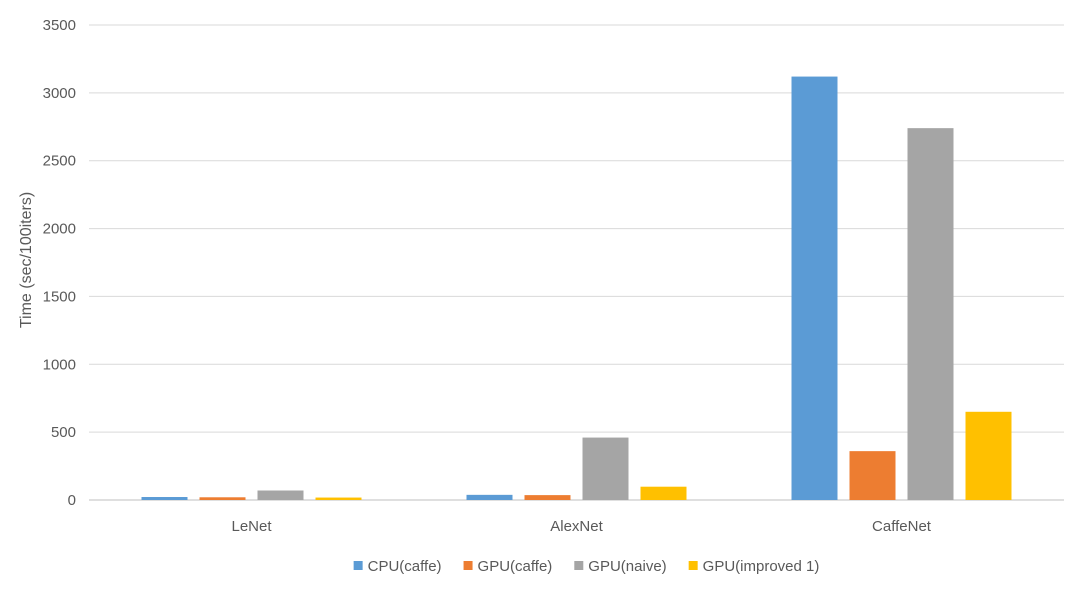 The width and height of the screenshot is (1084, 599). I want to click on y-tick-label: 1500, so click(59, 296).